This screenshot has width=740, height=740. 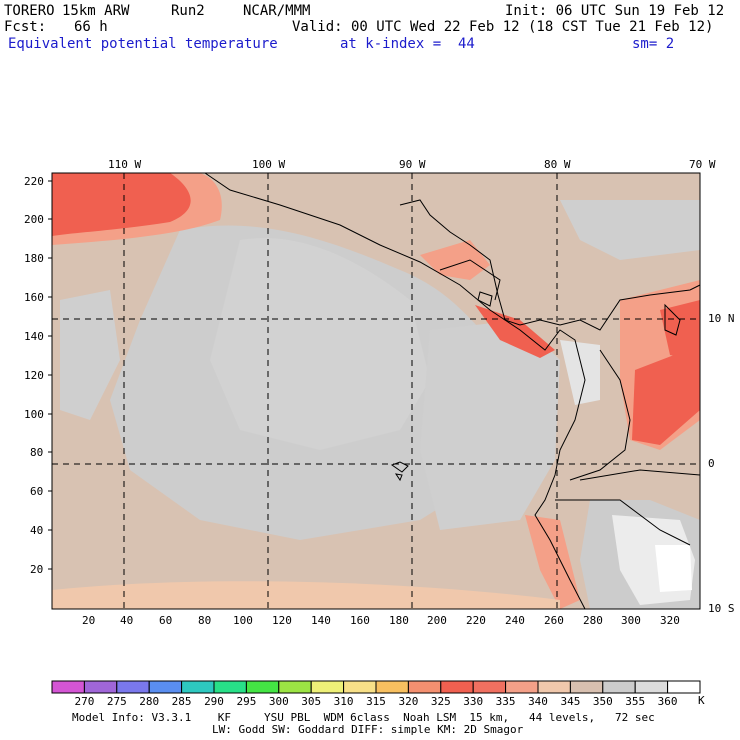 I want to click on colorbar-label: 280, so click(x=149, y=701).